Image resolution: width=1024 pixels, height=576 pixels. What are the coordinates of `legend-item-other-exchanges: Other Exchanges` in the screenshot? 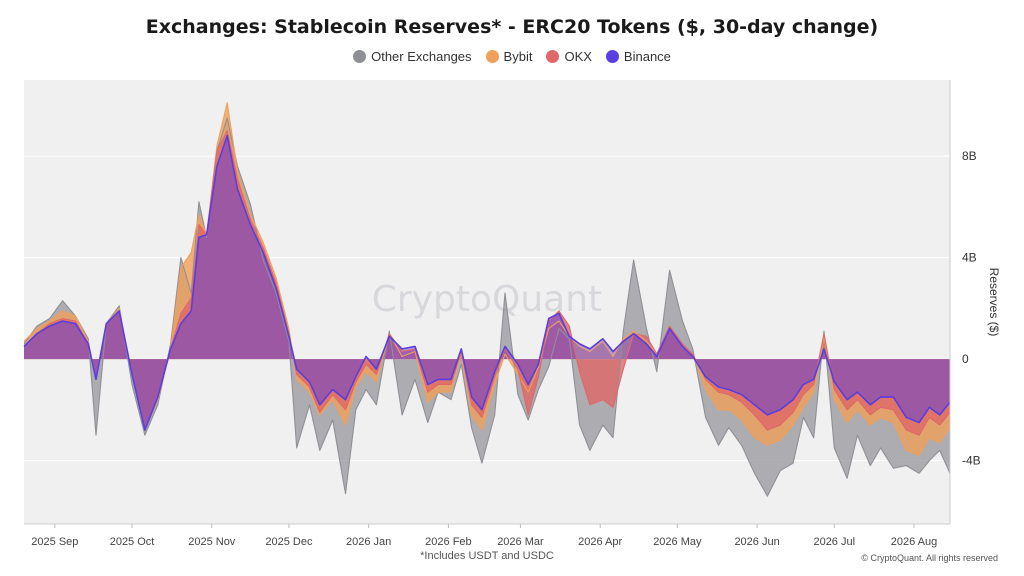 It's located at (412, 56).